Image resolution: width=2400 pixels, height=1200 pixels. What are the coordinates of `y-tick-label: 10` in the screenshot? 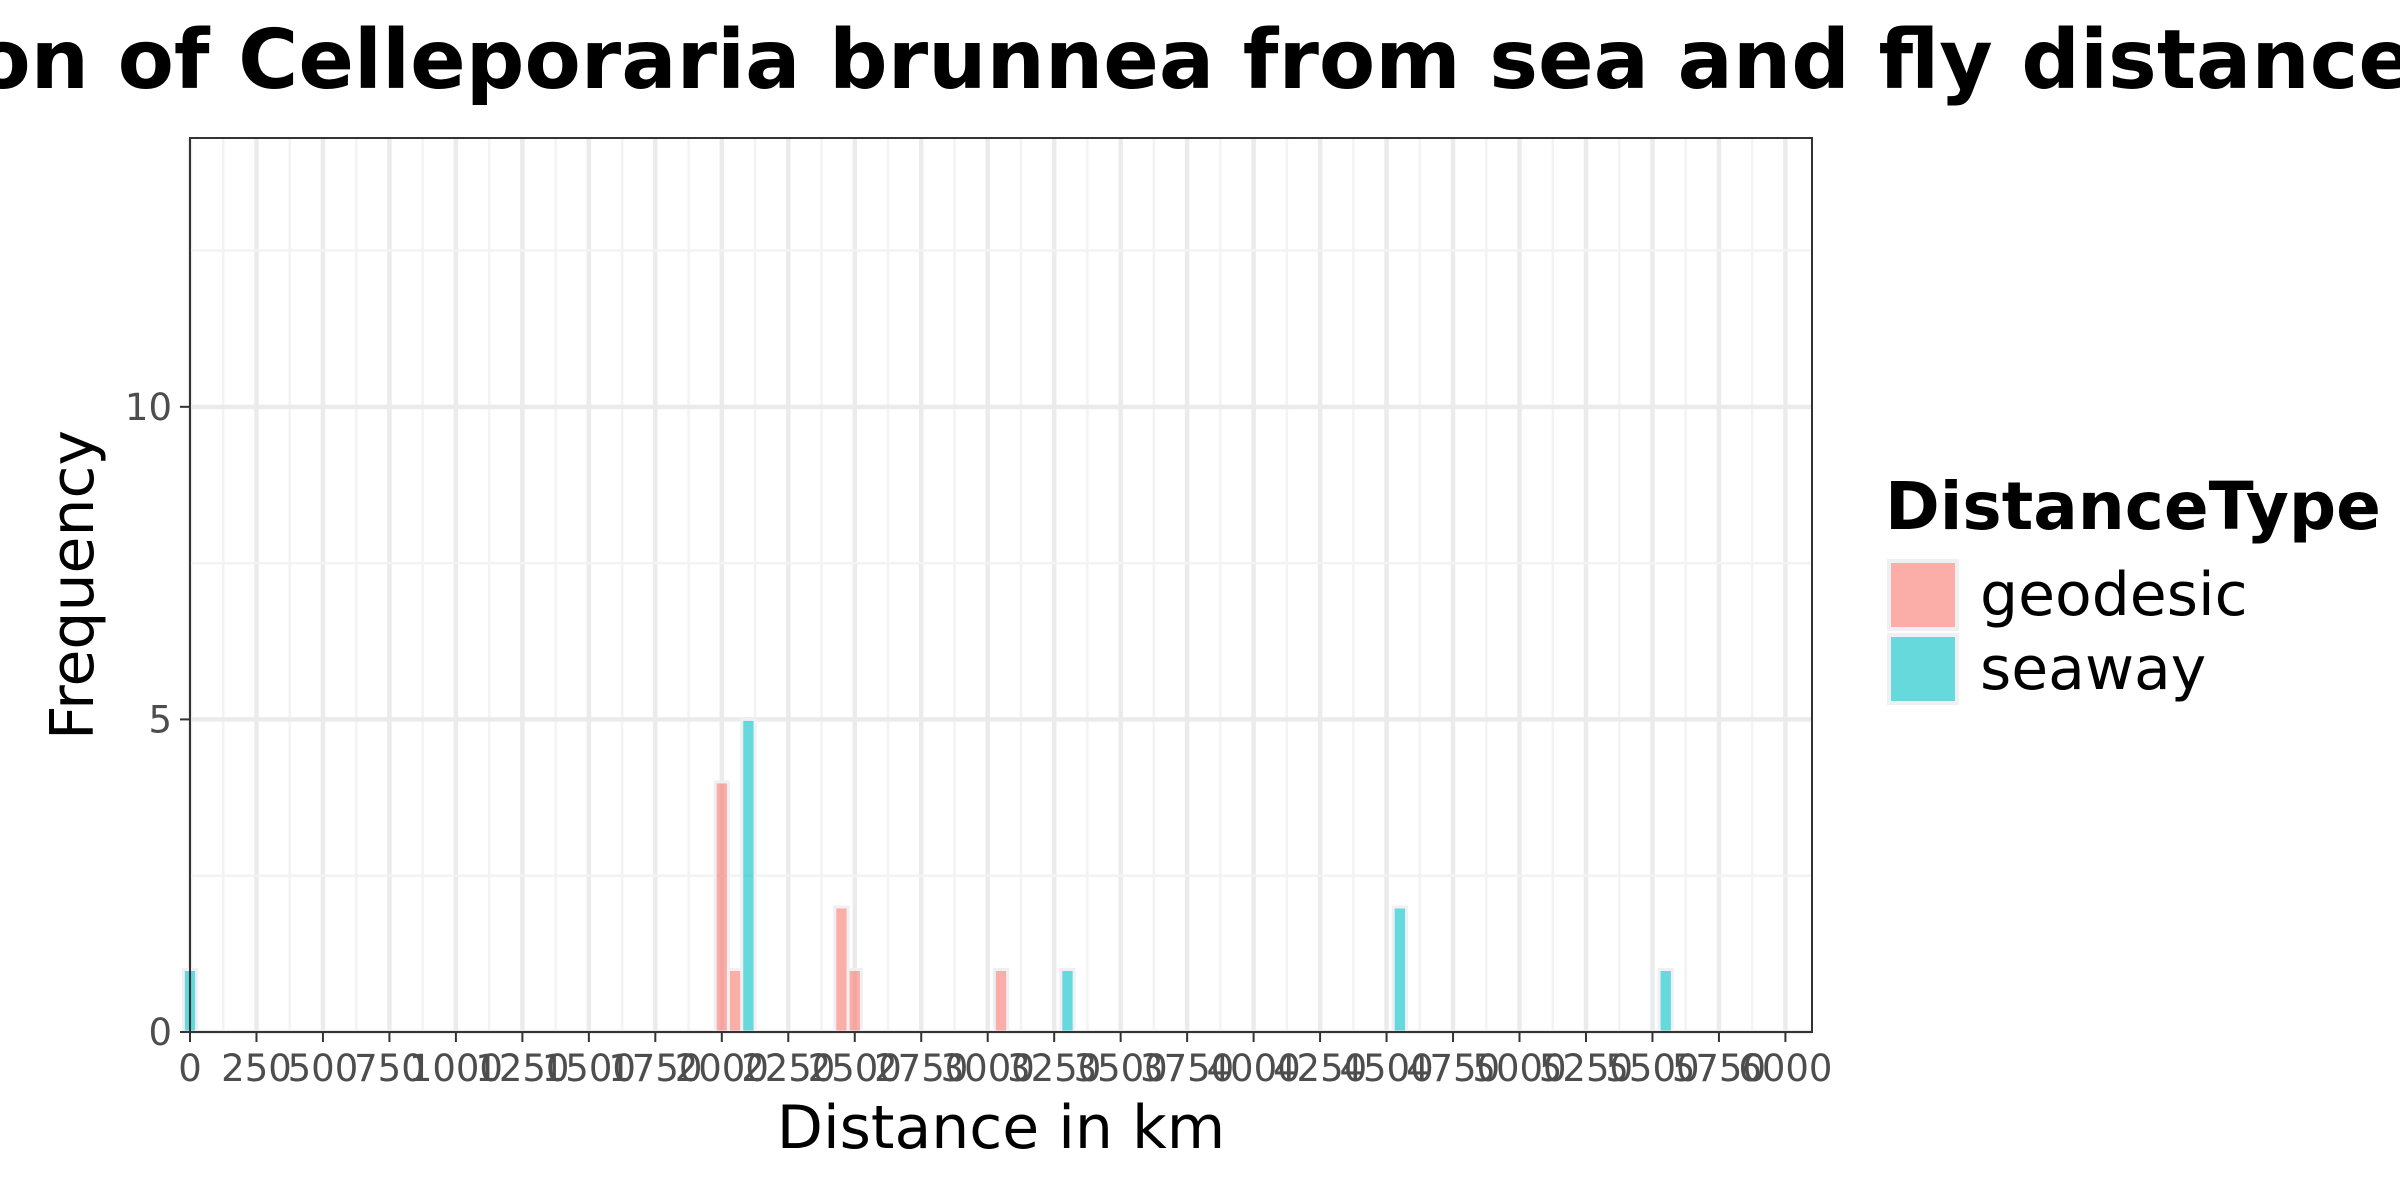 It's located at (148, 407).